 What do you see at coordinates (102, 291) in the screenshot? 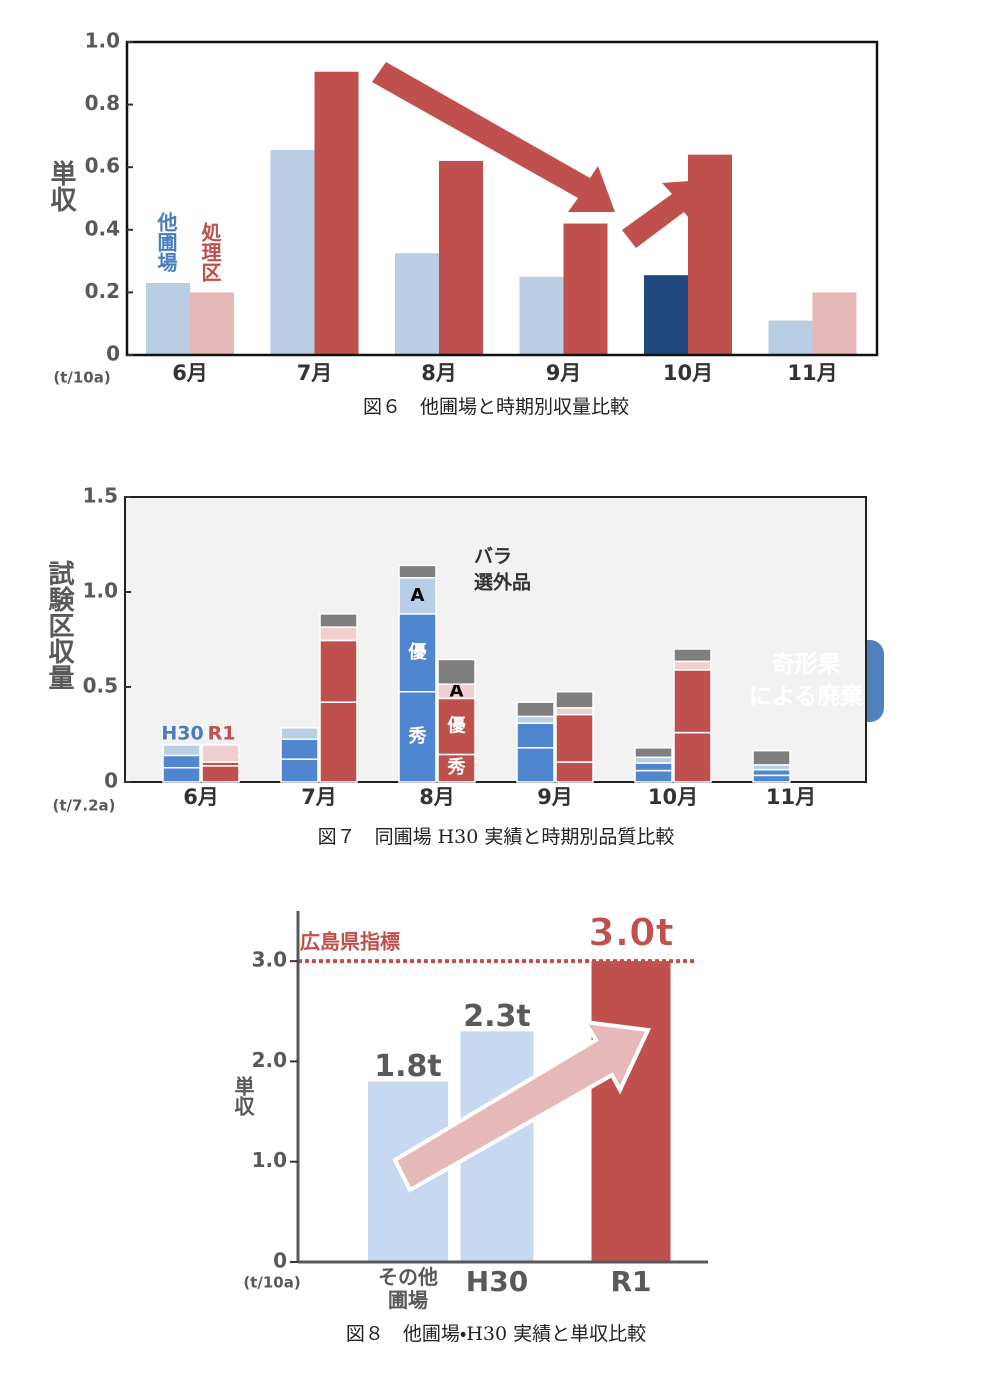
I see `y-tick-label: 0.2` at bounding box center [102, 291].